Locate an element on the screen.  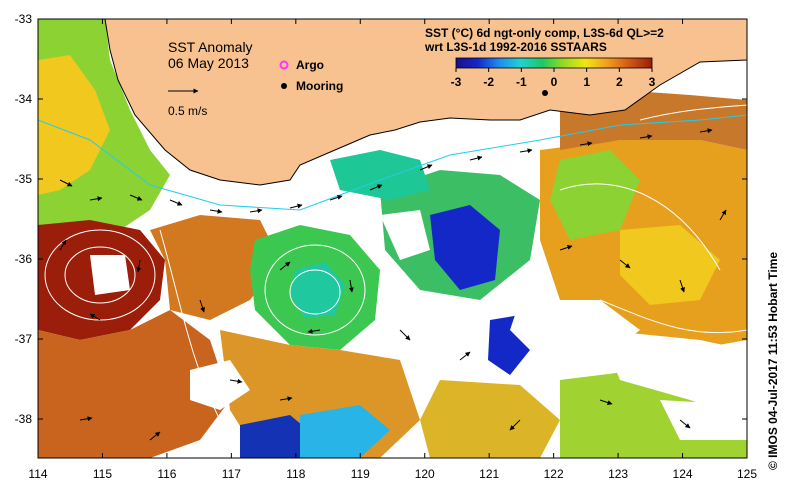
mooring-marker is located at coordinates (545, 93).